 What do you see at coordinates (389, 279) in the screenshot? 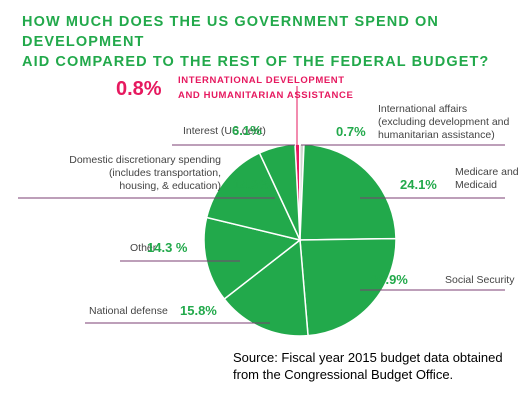
I see `value-label: 23.9%` at bounding box center [389, 279].